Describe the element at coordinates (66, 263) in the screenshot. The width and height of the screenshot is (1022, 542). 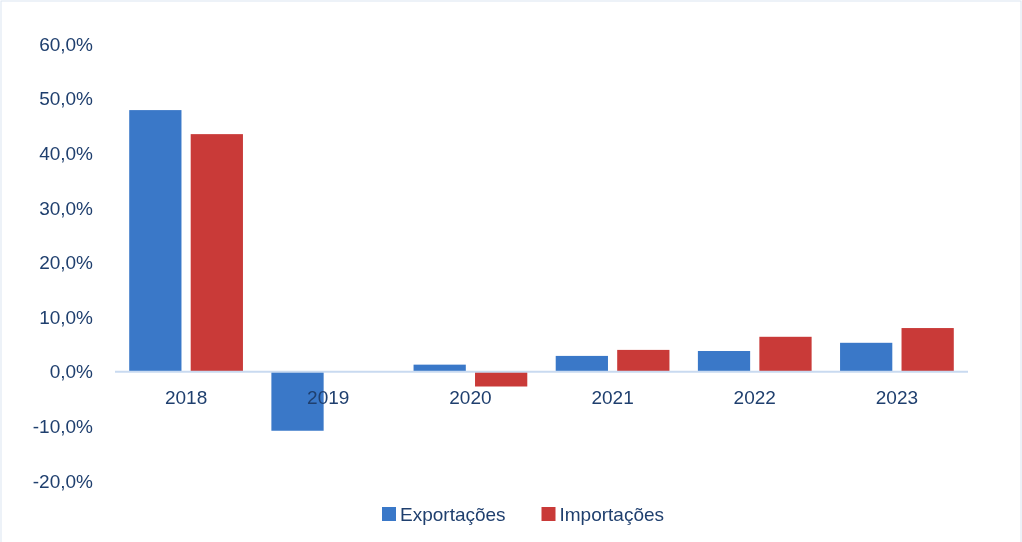
I see `y-tick-label: 20,0%` at that location.